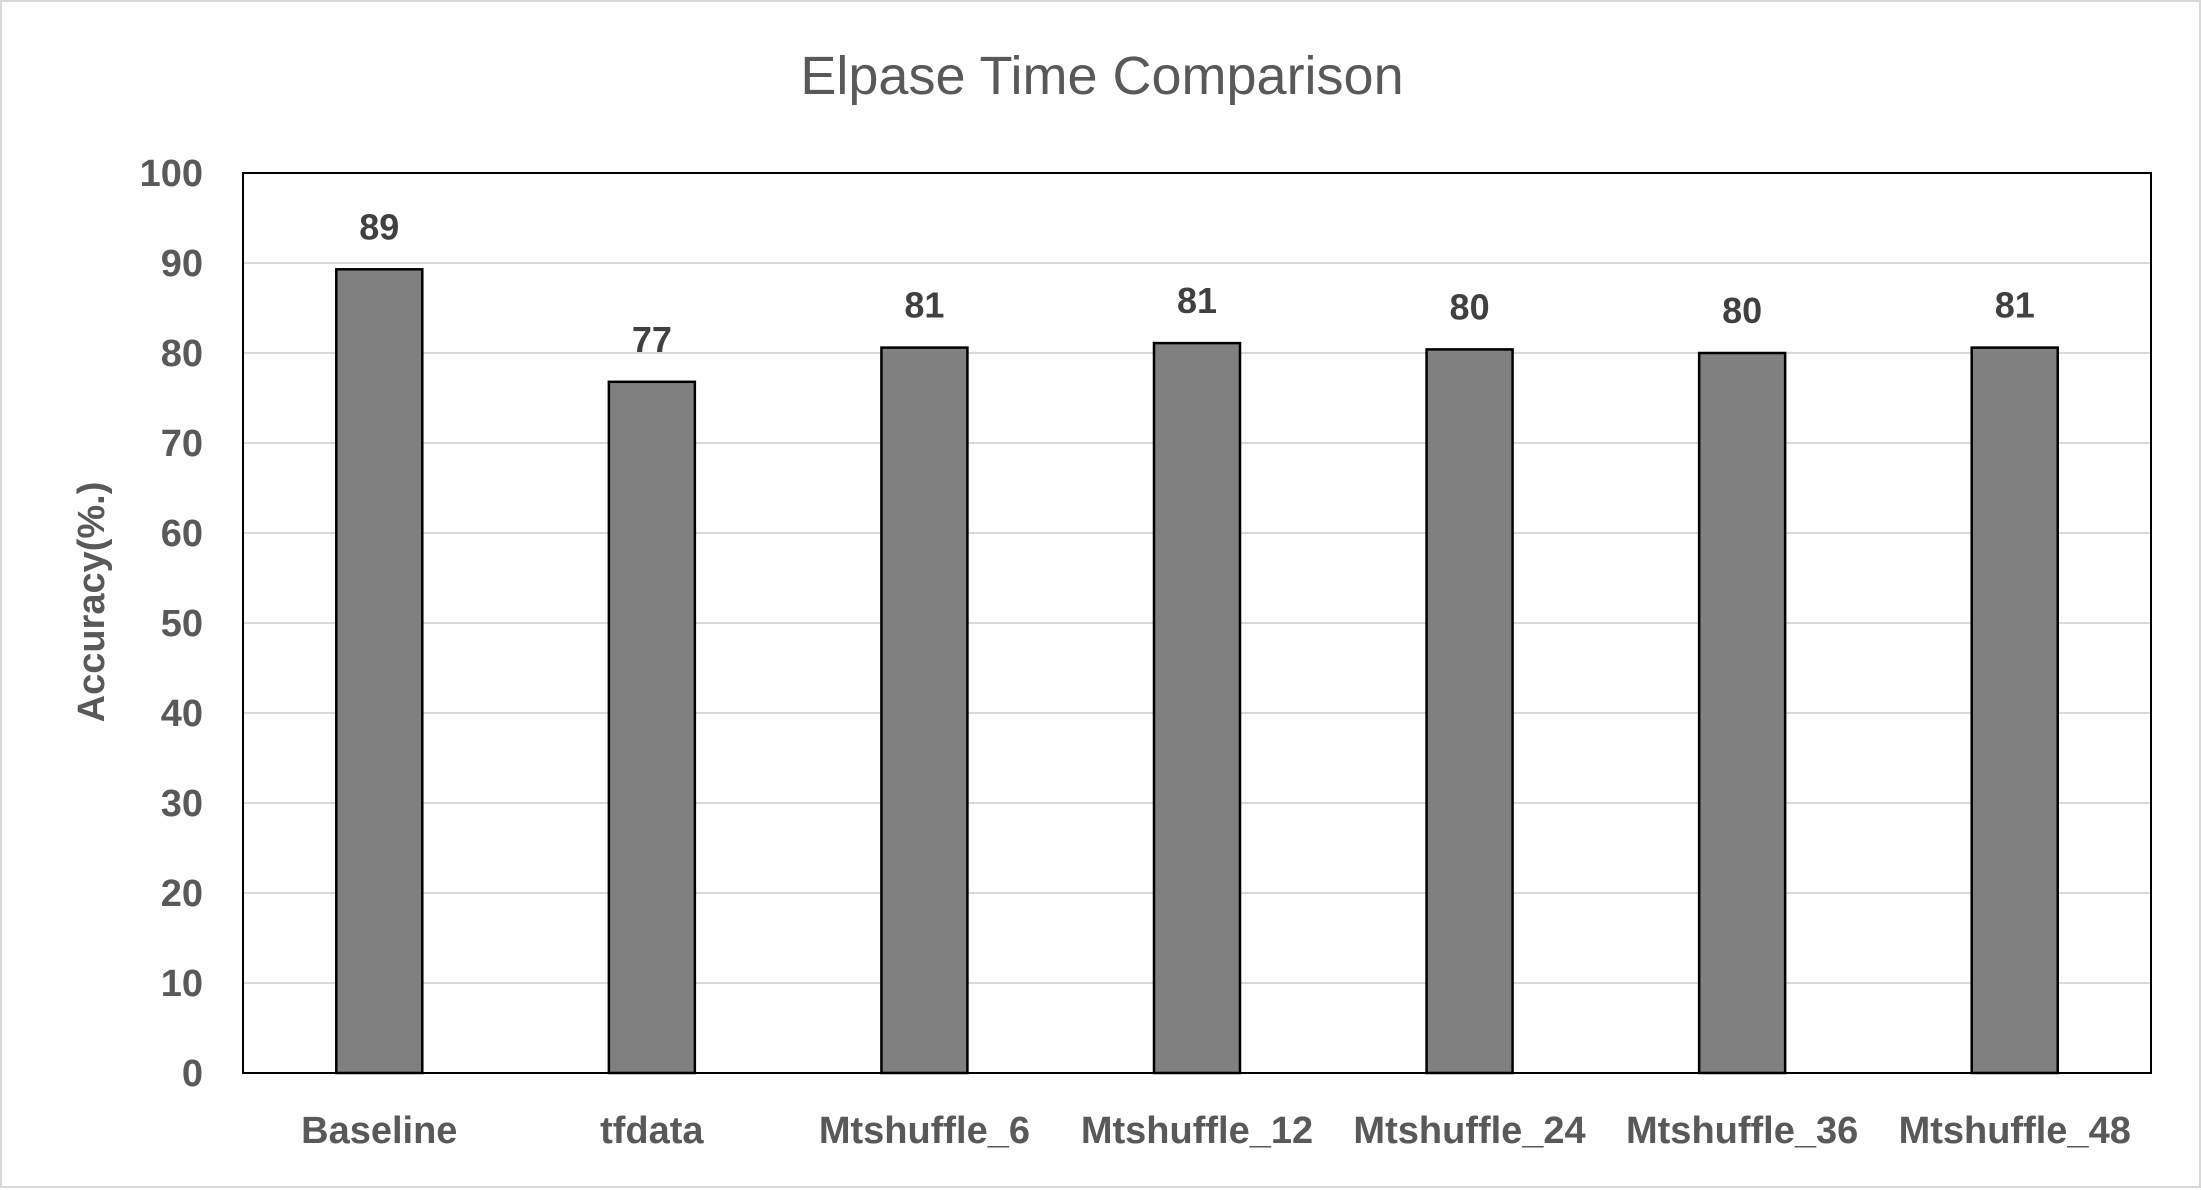 The image size is (2201, 1190). I want to click on y-tick-label: 0, so click(192, 1074).